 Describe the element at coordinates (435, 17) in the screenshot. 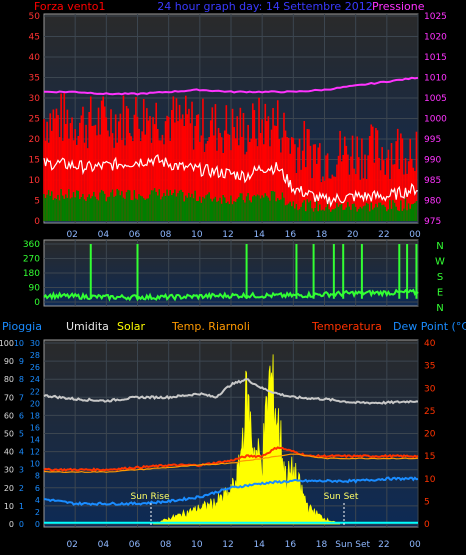

I see `pressure-tick: 1025` at that location.